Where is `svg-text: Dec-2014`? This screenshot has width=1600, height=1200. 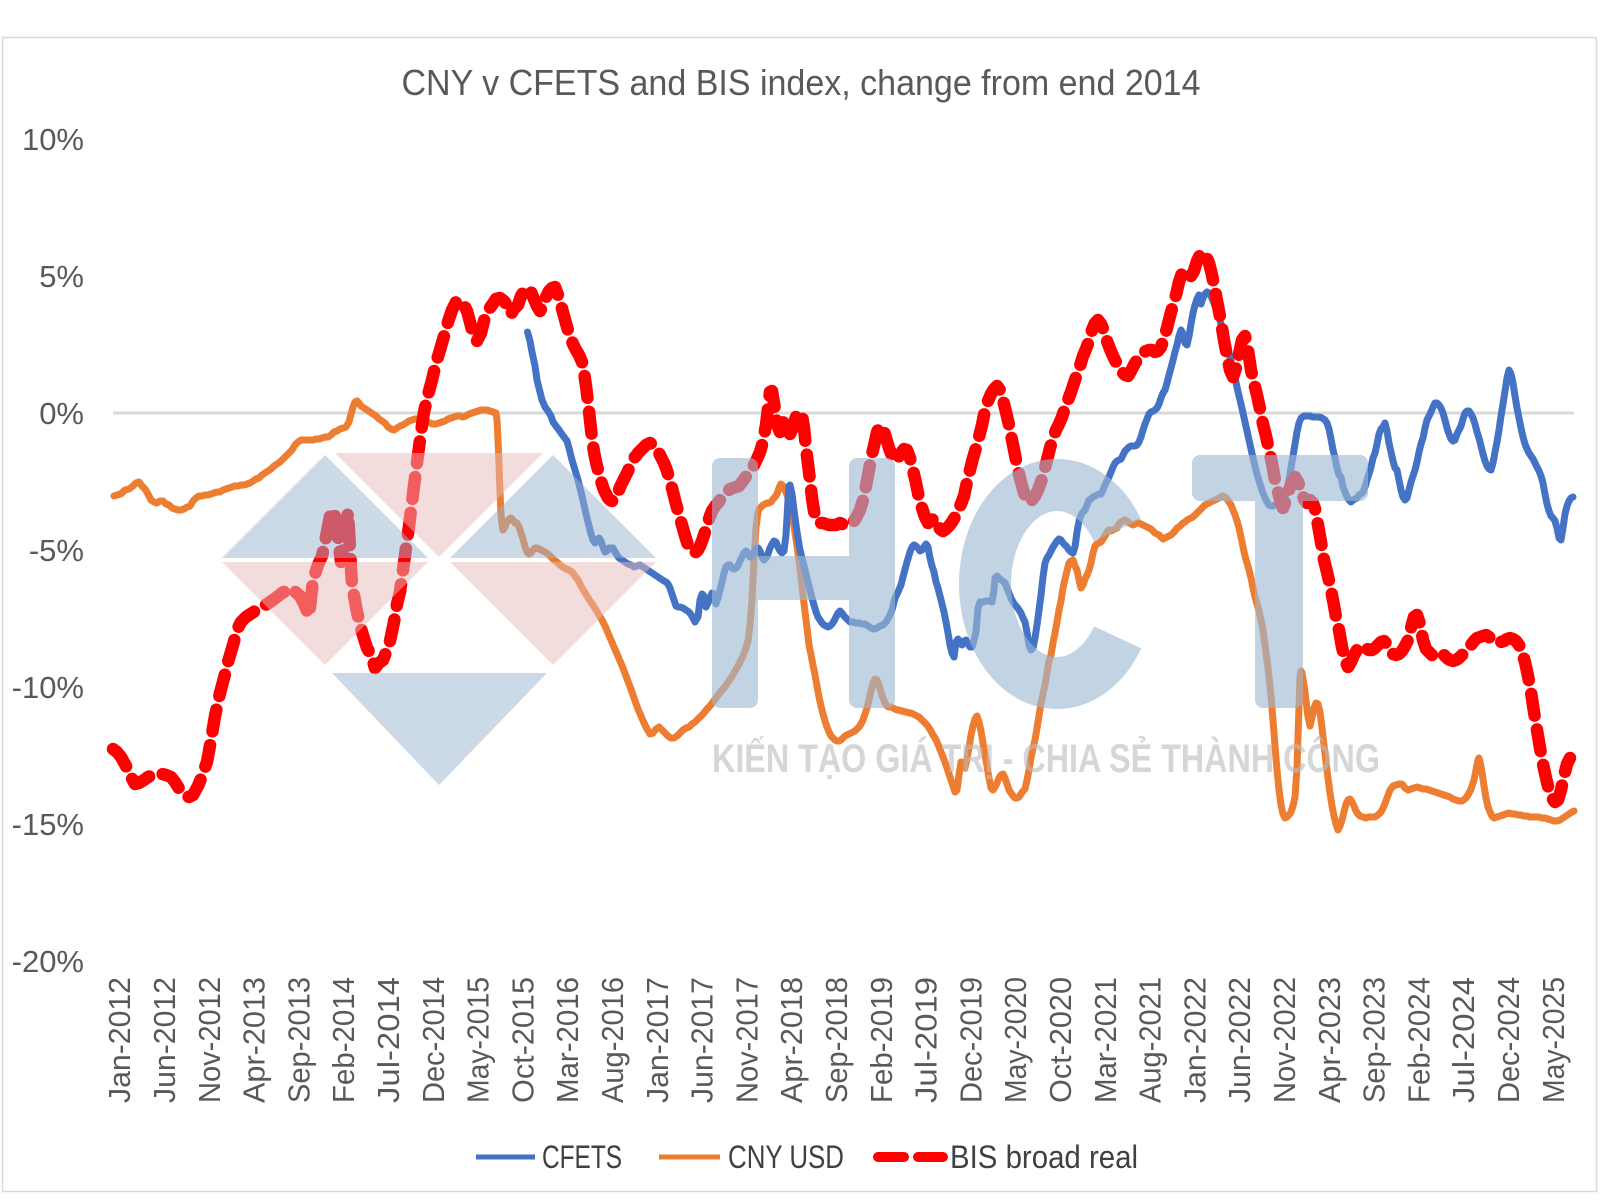
svg-text: Dec-2014 is located at coordinates (433, 1040).